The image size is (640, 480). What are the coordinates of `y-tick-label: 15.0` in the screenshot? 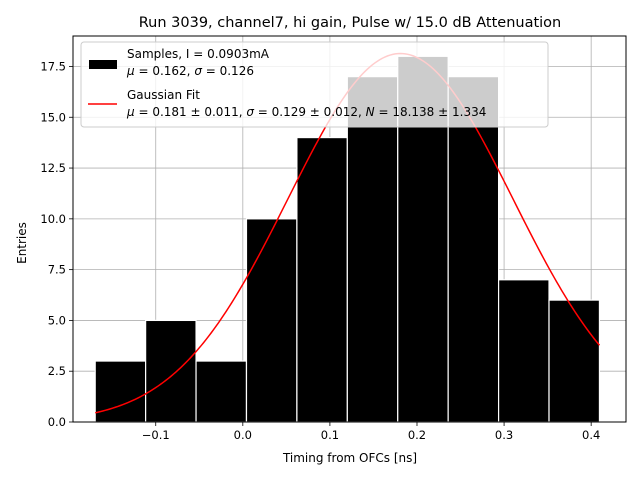 It's located at (53, 117).